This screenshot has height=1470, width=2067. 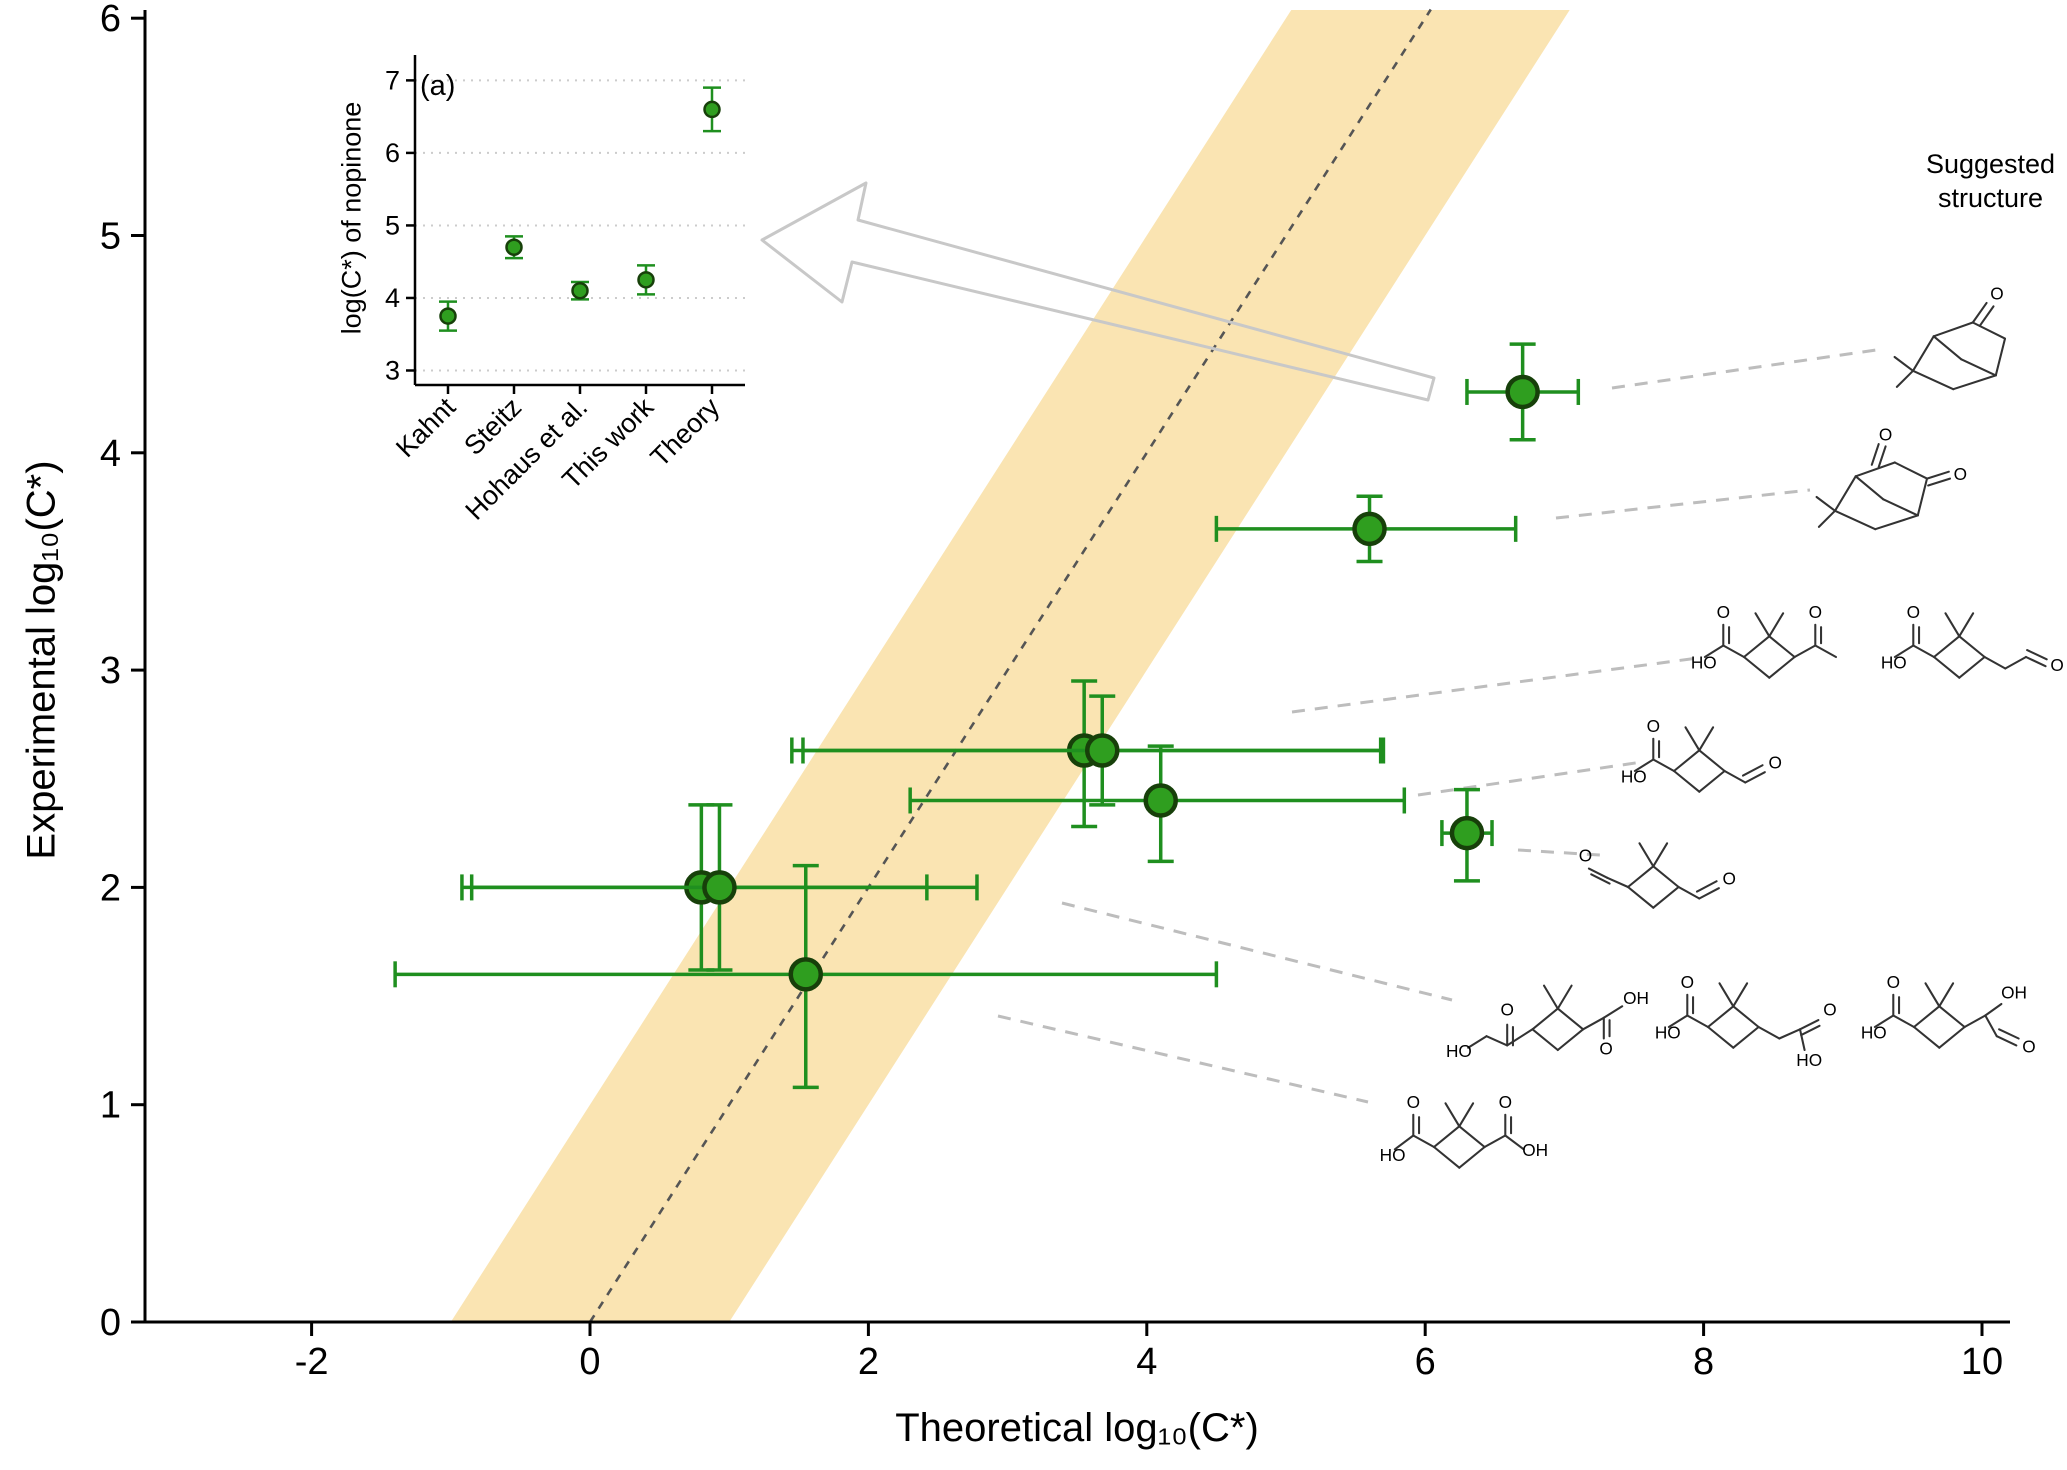 I want to click on x-axis-label: Theoretical log₁₀(C*), so click(x=1077, y=1428).